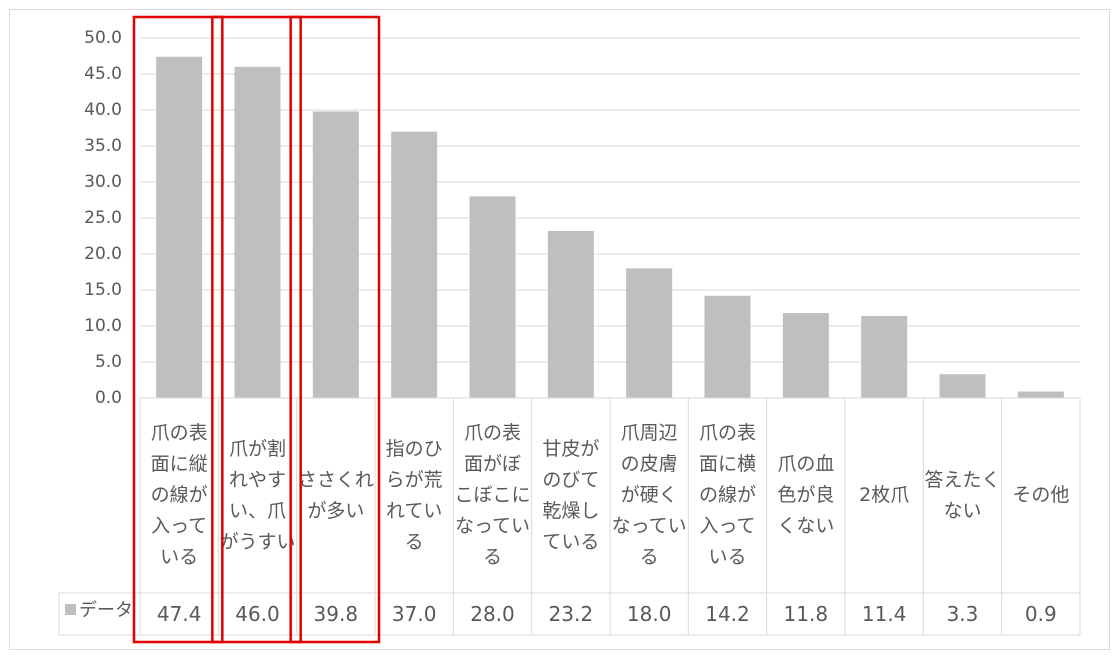  I want to click on data-label: 14.2, so click(727, 614).